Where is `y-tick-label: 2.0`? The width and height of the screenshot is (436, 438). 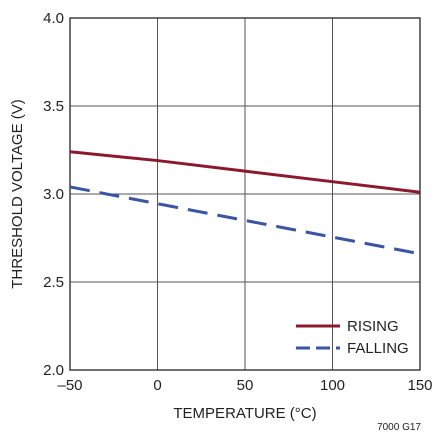
y-tick-label: 2.0 is located at coordinates (53, 370).